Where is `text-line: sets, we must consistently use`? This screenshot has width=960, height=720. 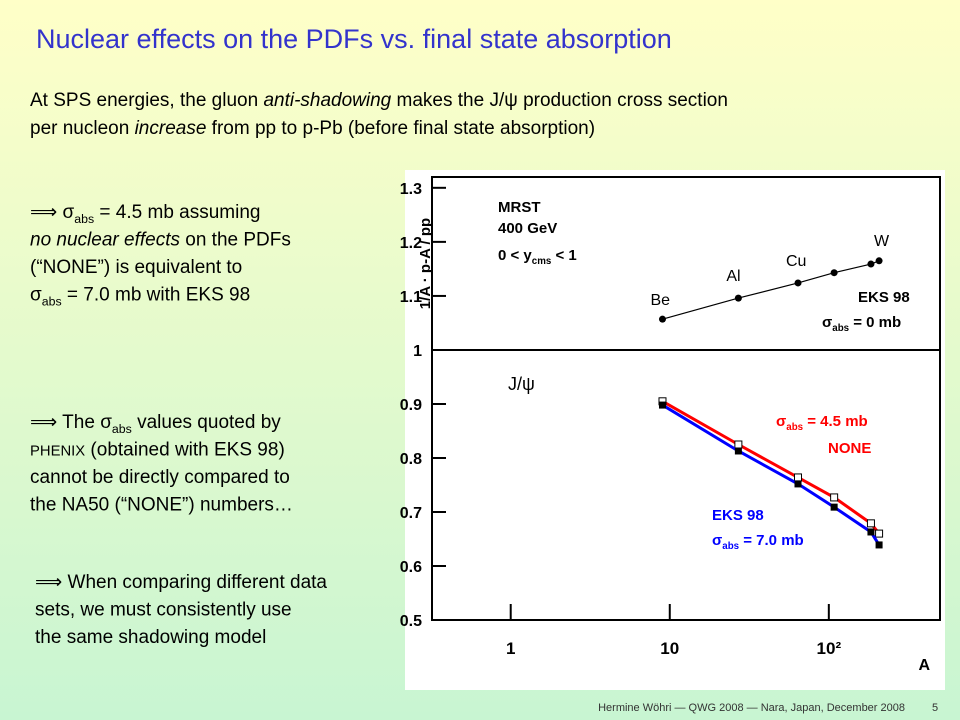
text-line: sets, we must consistently use is located at coordinates (163, 610).